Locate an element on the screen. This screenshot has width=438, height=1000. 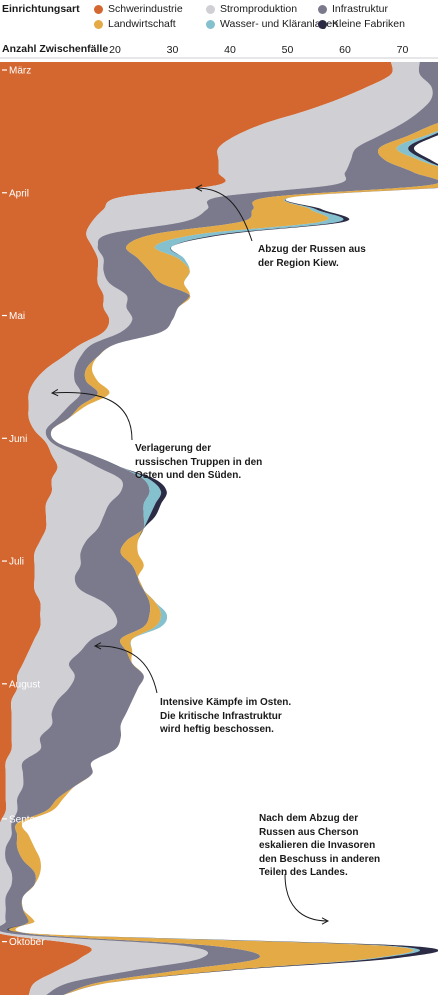
legend-item-landwirtschaft: Landwirtschaft is located at coordinates (135, 24).